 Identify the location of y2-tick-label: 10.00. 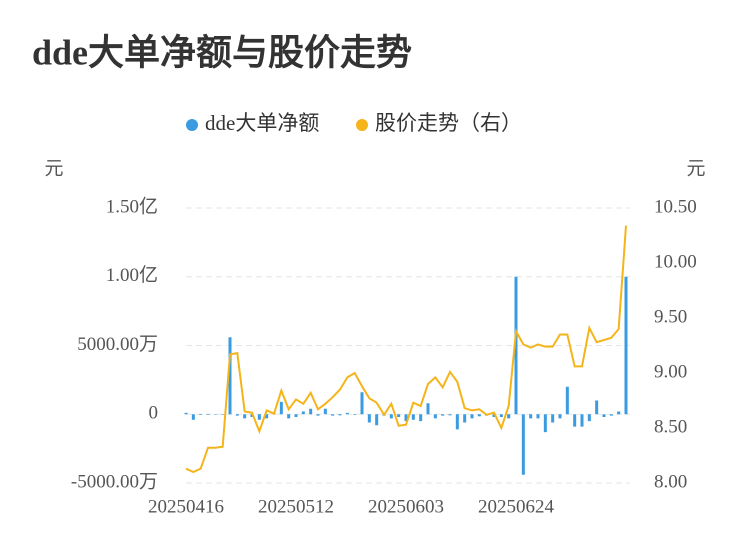
(675, 261).